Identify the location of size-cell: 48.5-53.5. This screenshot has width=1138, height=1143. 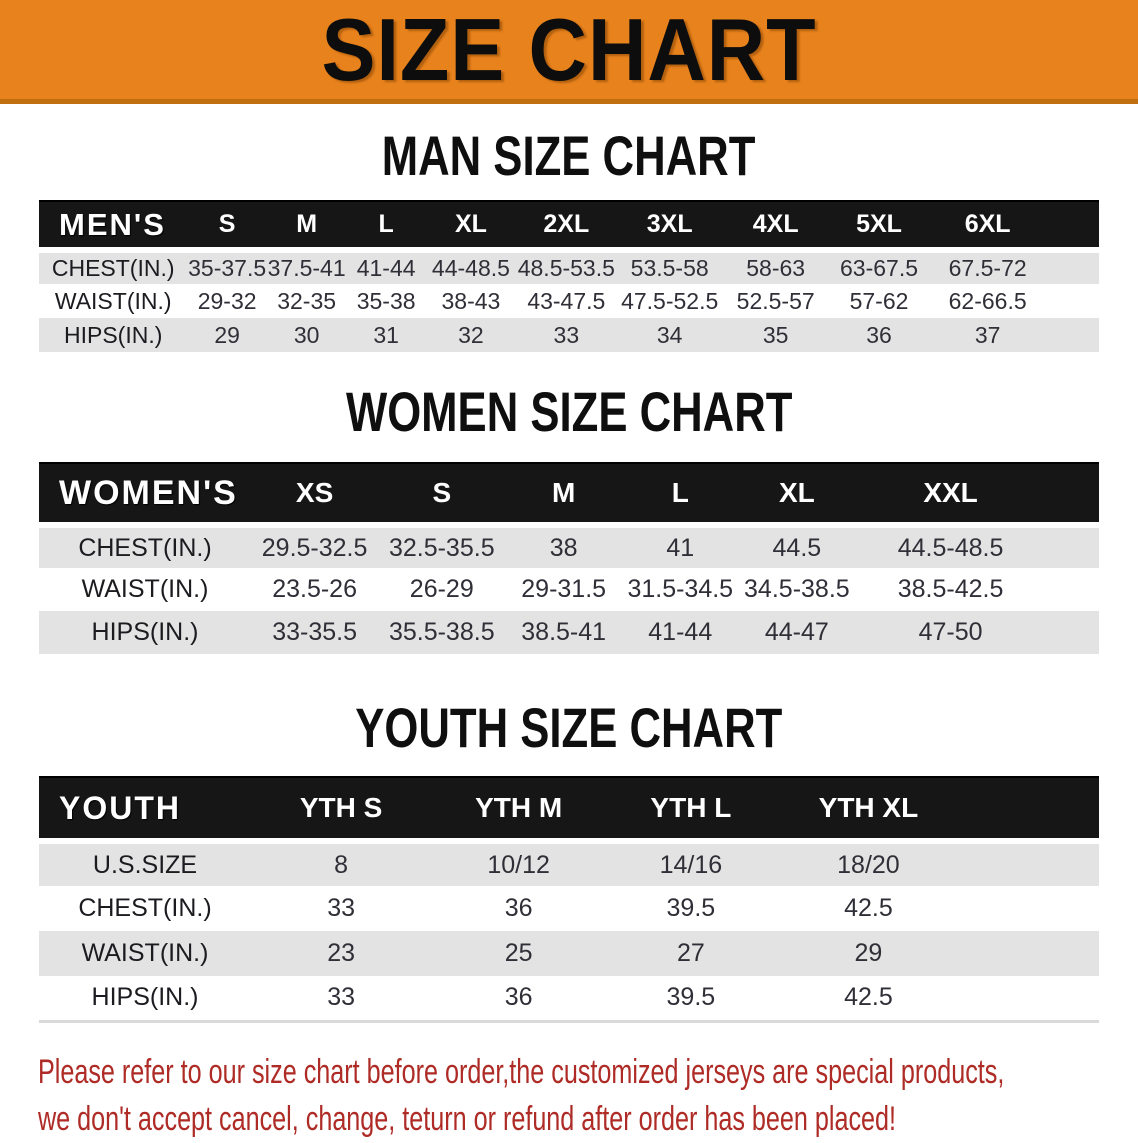
(566, 268).